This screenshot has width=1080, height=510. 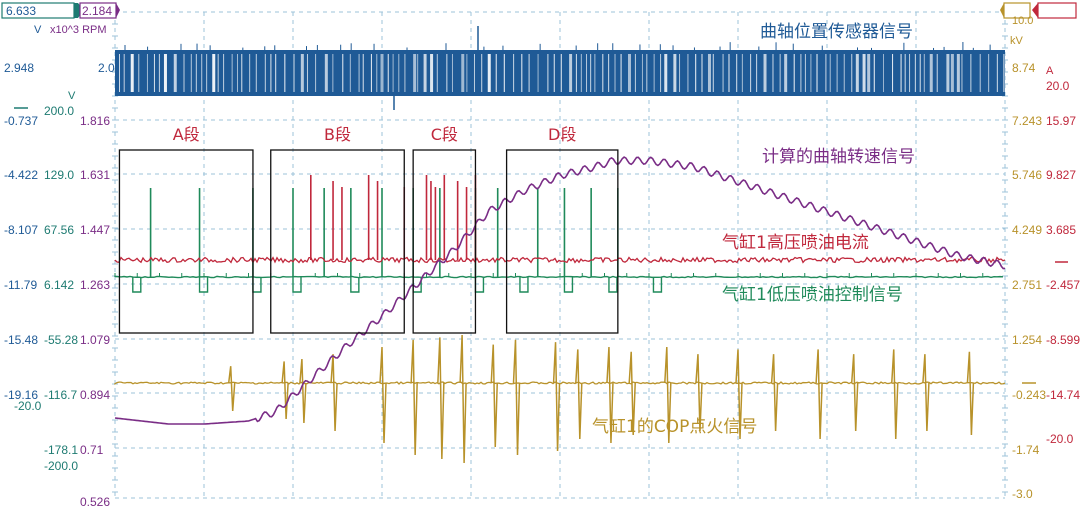 What do you see at coordinates (61, 340) in the screenshot?
I see `high-current-tick-label: -55.28` at bounding box center [61, 340].